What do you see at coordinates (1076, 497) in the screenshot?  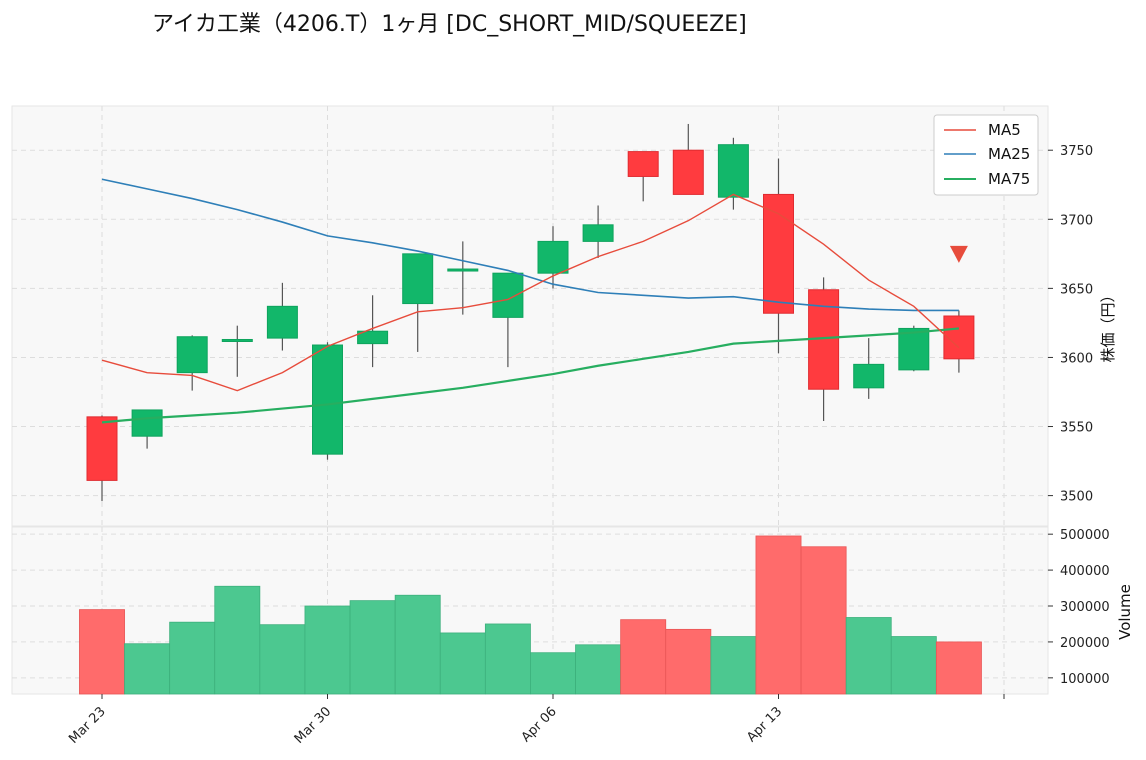 I see `price-tick-label: 3500` at bounding box center [1076, 497].